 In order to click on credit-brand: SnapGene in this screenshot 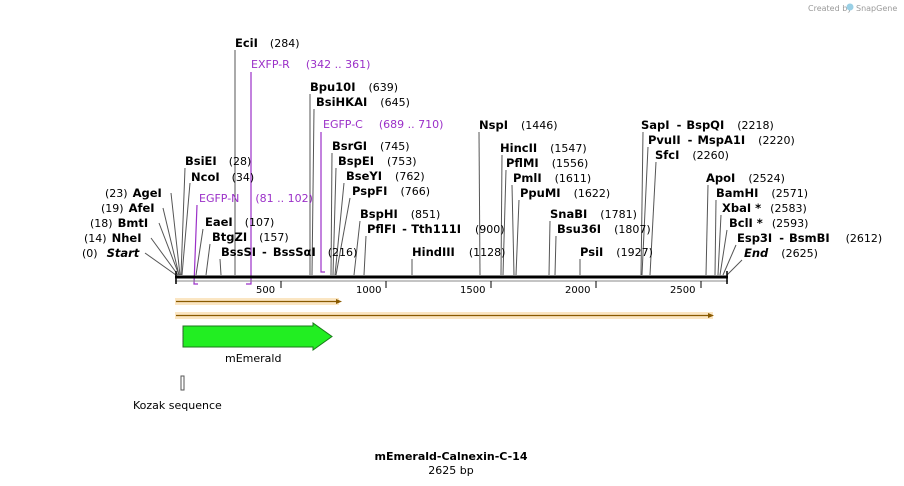, I will do `click(876, 8)`.